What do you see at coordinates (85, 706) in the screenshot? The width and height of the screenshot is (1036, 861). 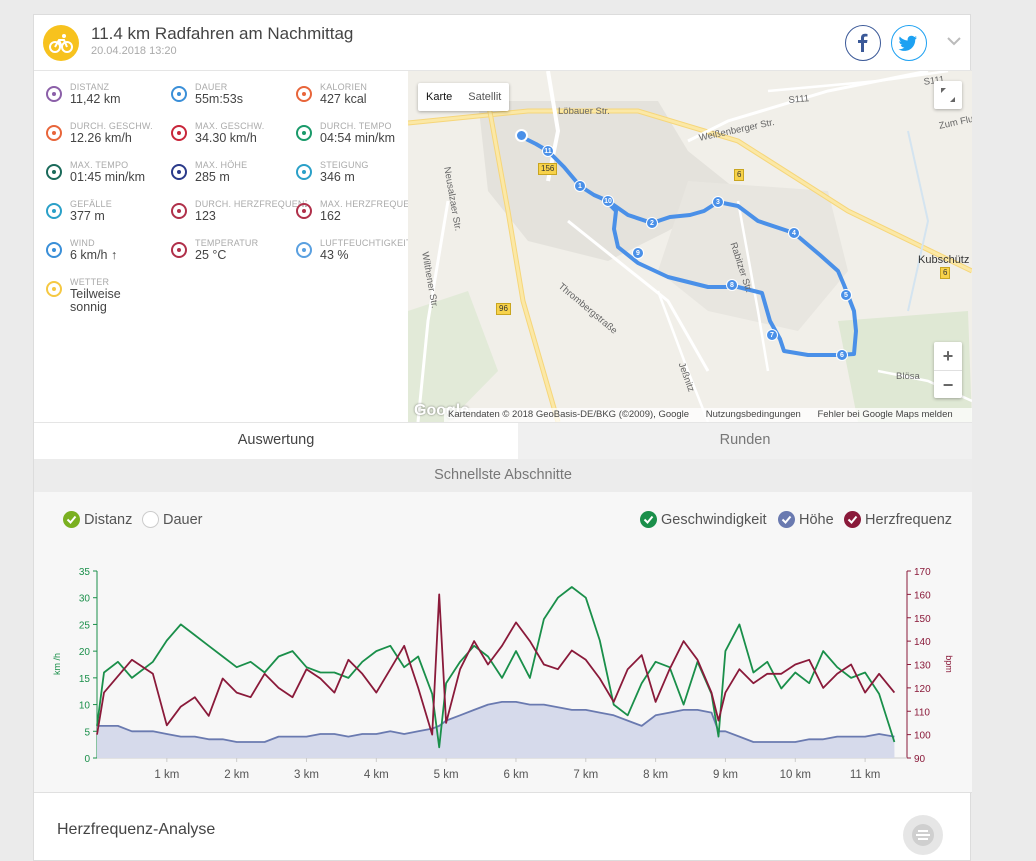 I see `y-tick-label-left: 10` at bounding box center [85, 706].